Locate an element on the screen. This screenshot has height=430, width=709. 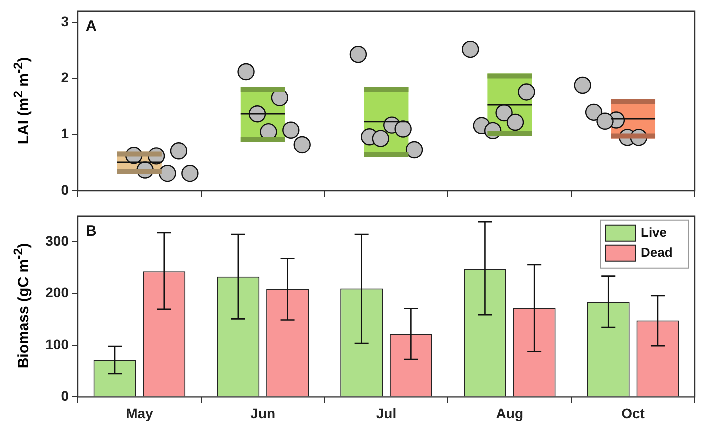
annotation: A is located at coordinates (91, 27).